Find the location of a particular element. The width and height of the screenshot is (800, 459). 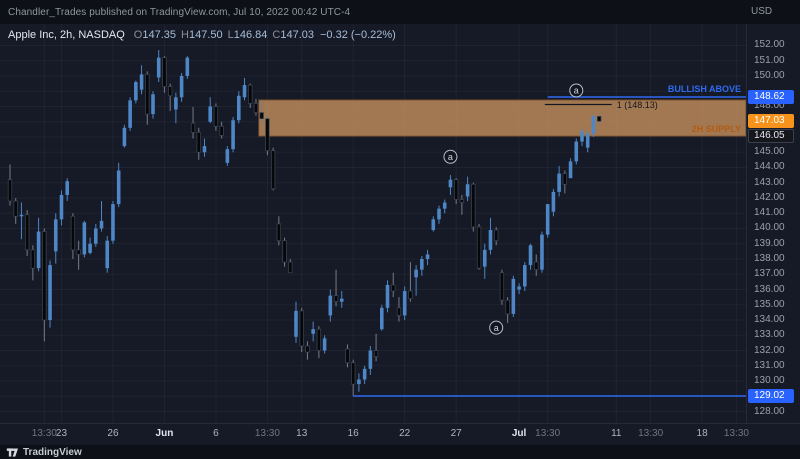

supply-zone is located at coordinates (502, 118).